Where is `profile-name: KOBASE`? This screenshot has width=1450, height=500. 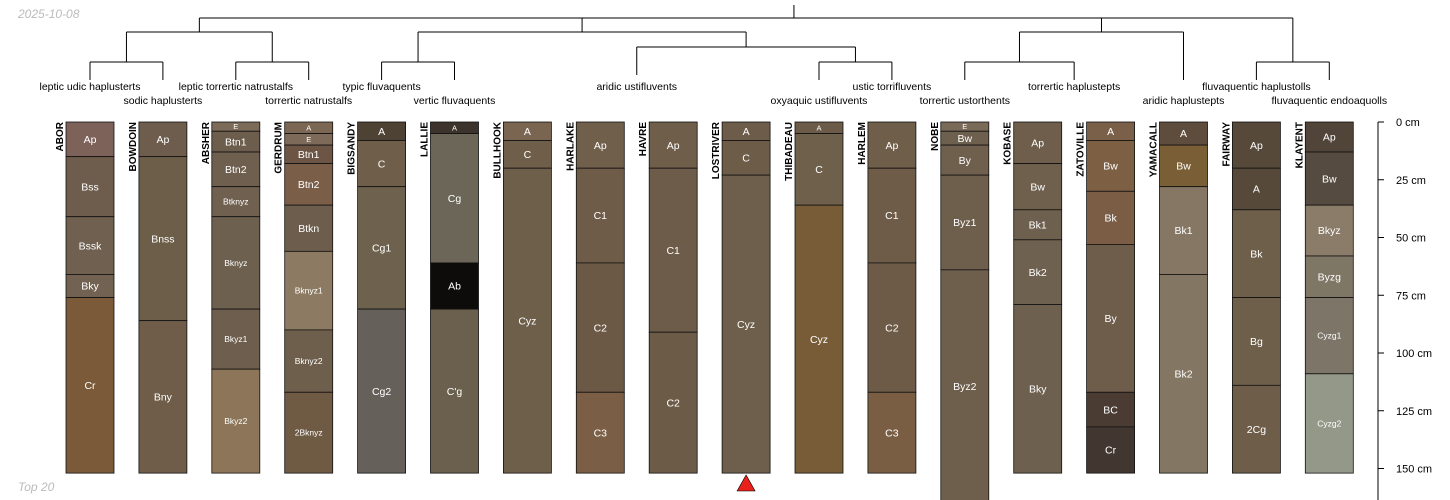
profile-name: KOBASE is located at coordinates (1008, 143).